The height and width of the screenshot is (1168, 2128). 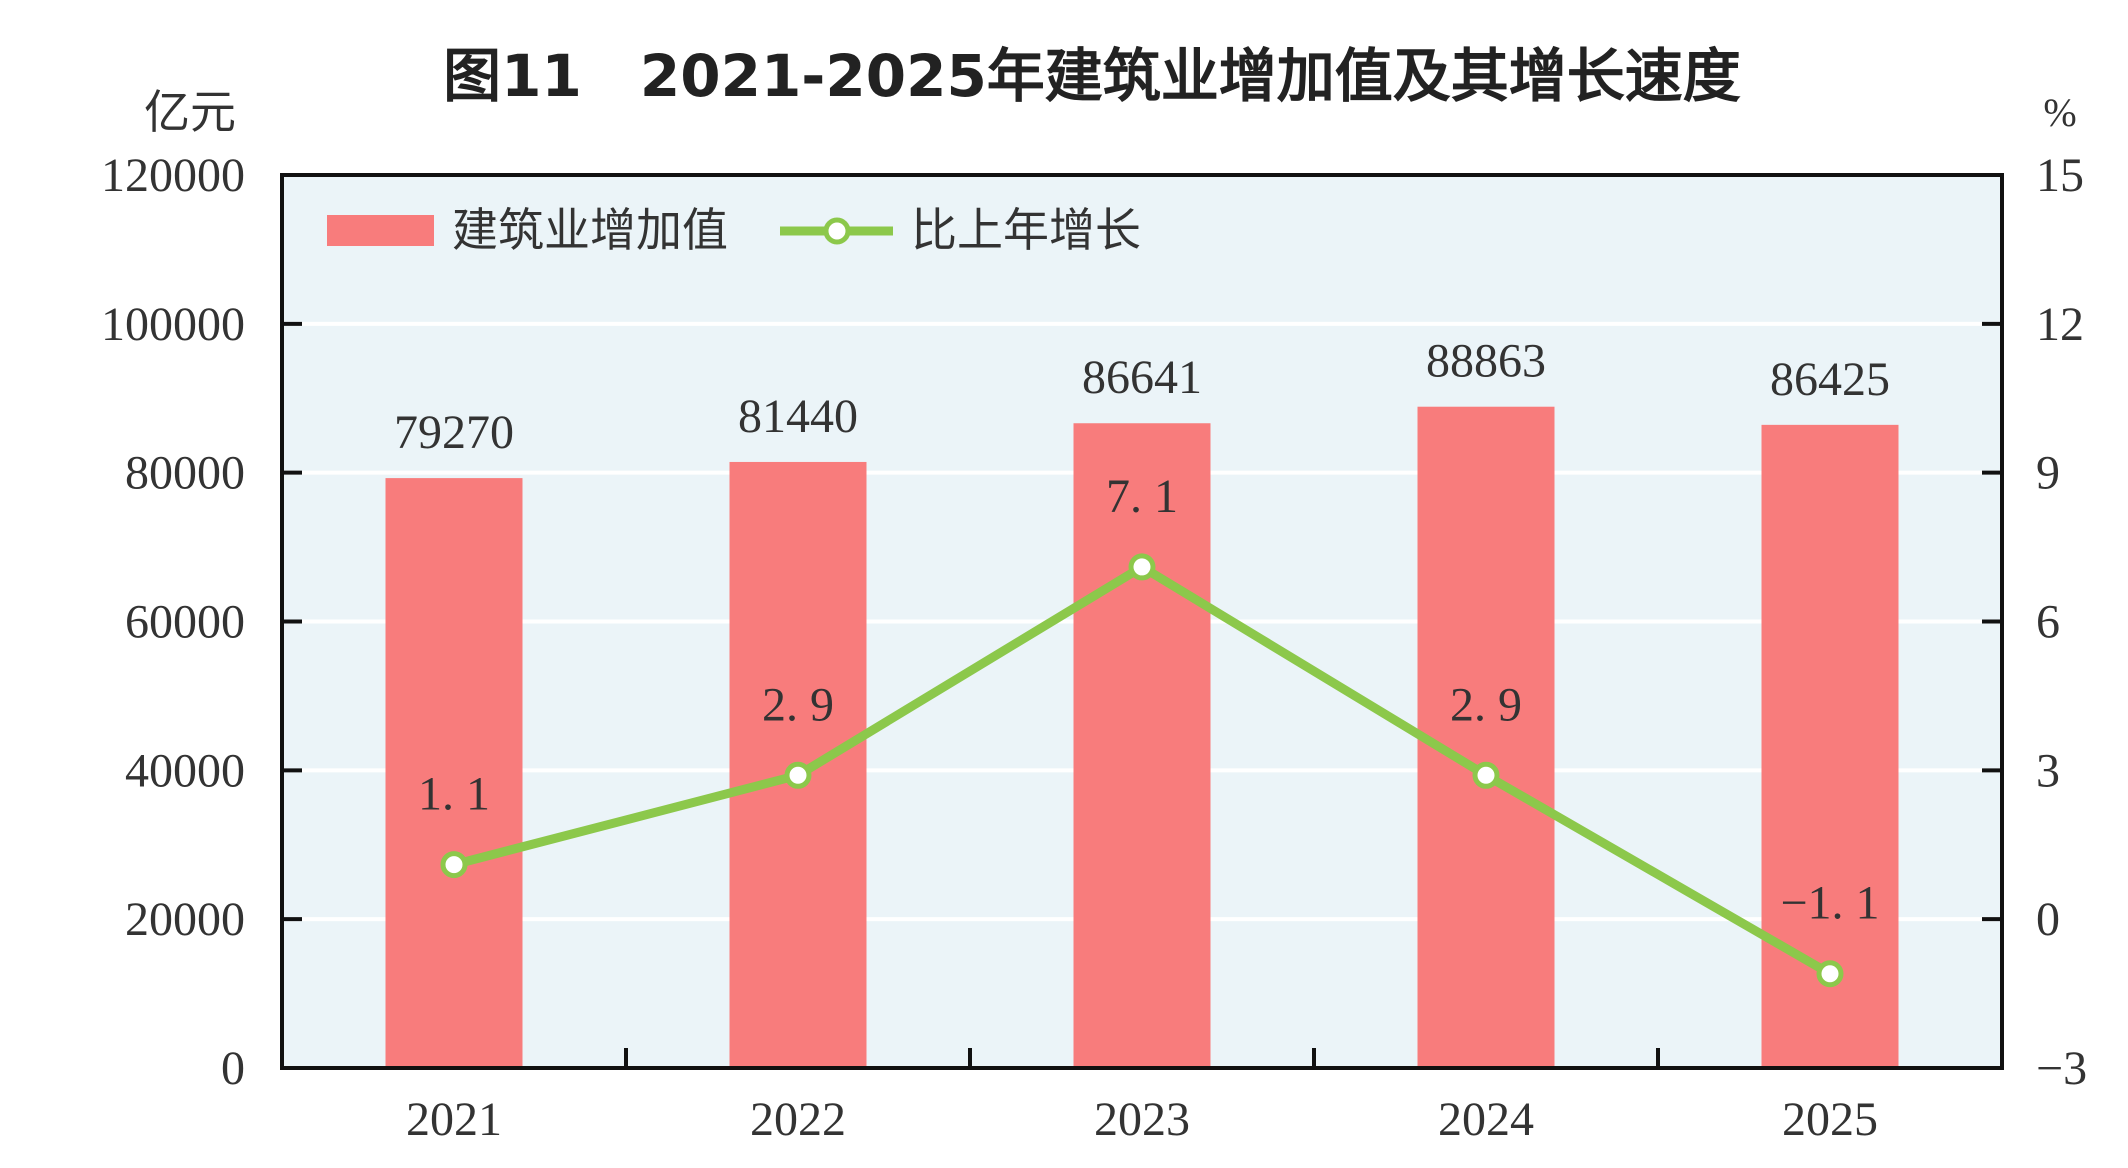 What do you see at coordinates (185, 473) in the screenshot?
I see `left-tick-label: 80000` at bounding box center [185, 473].